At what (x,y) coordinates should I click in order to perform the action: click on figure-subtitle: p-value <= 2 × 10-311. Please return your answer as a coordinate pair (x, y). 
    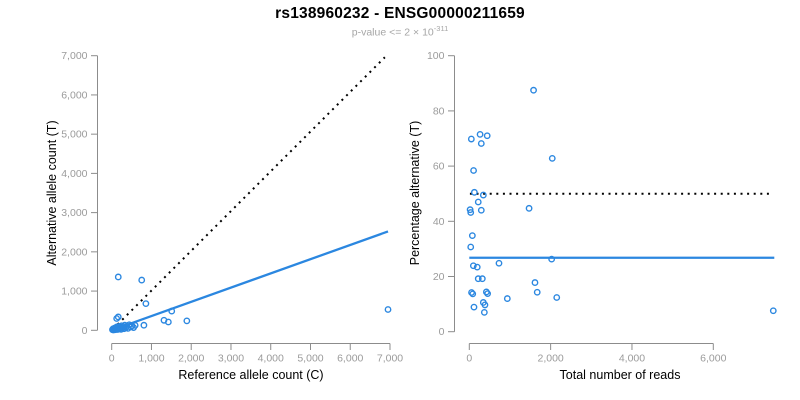
    Looking at the image, I should click on (400, 31).